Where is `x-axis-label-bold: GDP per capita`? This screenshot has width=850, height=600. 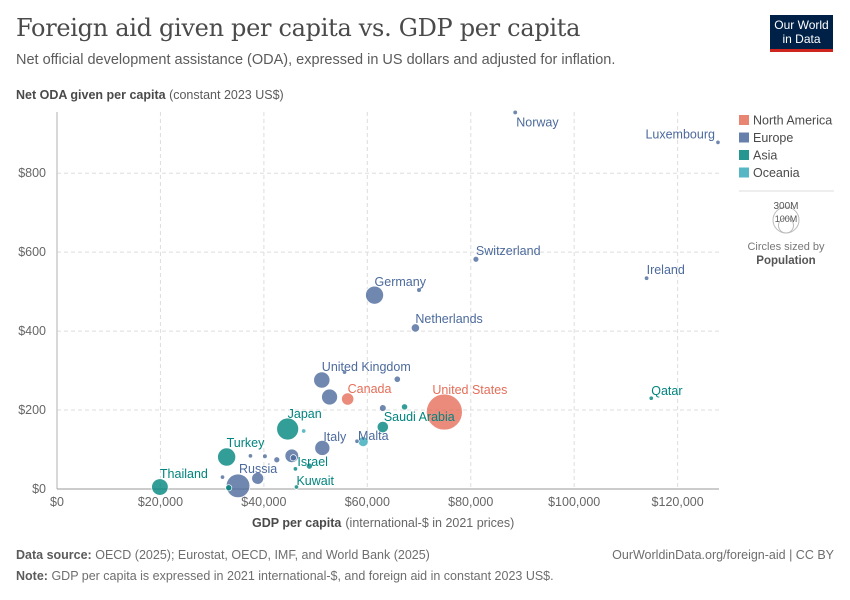 x-axis-label-bold: GDP per capita is located at coordinates (297, 523).